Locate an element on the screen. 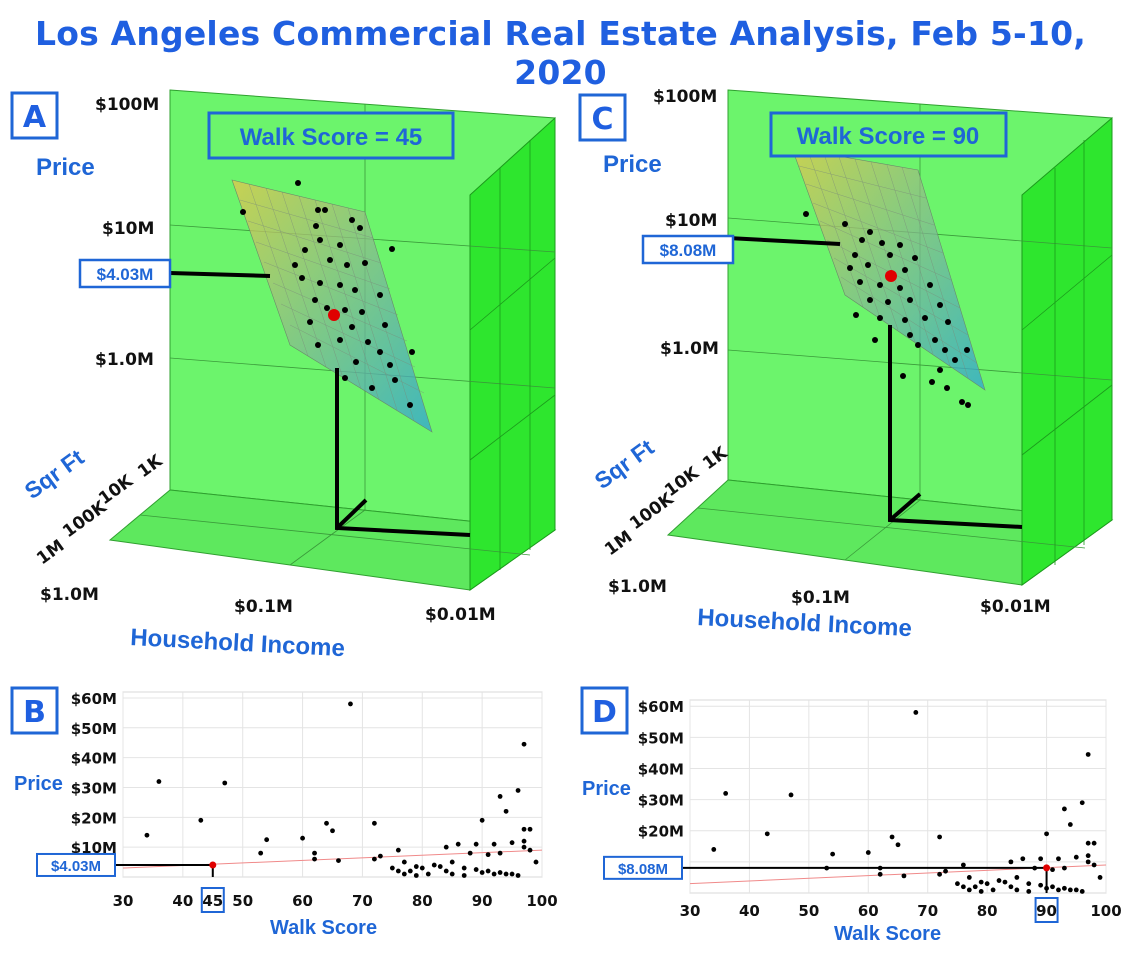  predicted-price-box-c is located at coordinates (688, 249).